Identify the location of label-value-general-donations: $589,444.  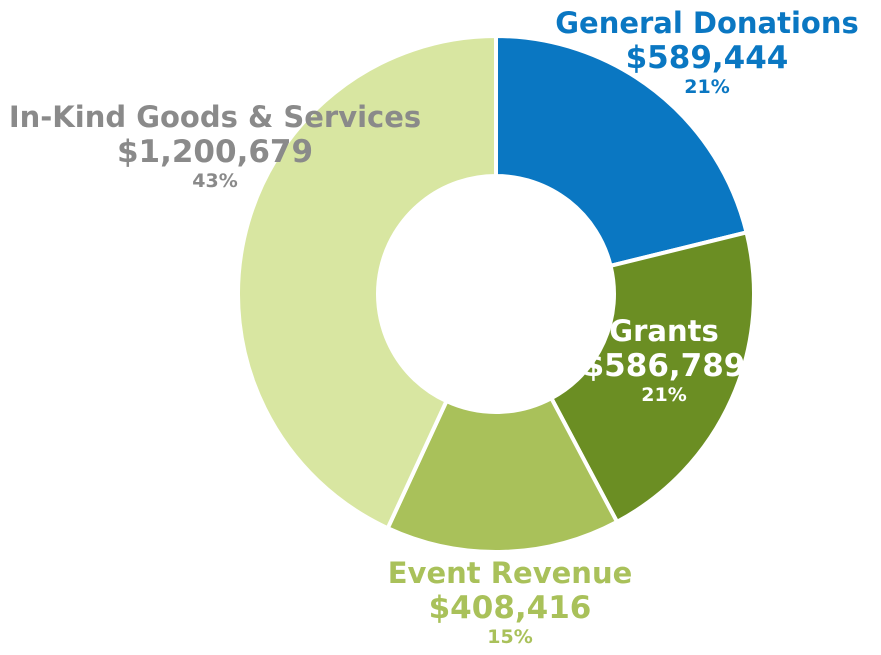
(707, 58).